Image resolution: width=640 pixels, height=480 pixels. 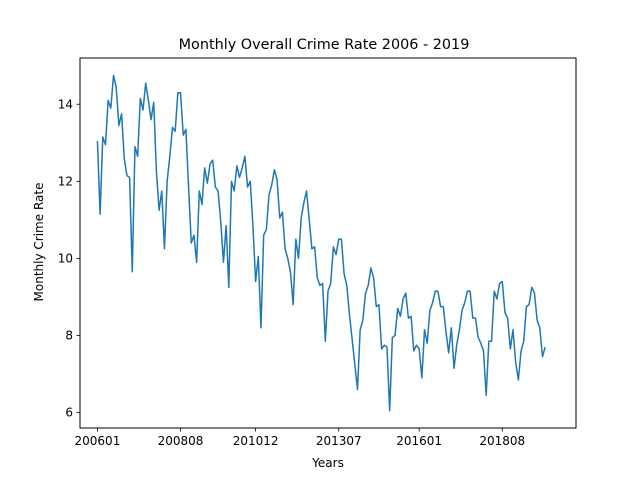 I want to click on y-tick-label: 6, so click(x=69, y=413).